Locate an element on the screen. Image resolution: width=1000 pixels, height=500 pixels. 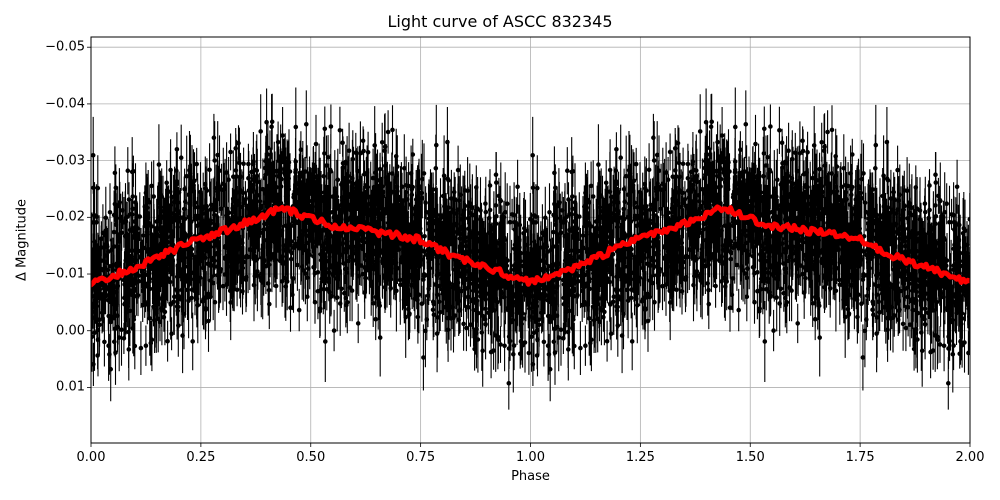
x-tick-label: 1.00 is located at coordinates (530, 457).